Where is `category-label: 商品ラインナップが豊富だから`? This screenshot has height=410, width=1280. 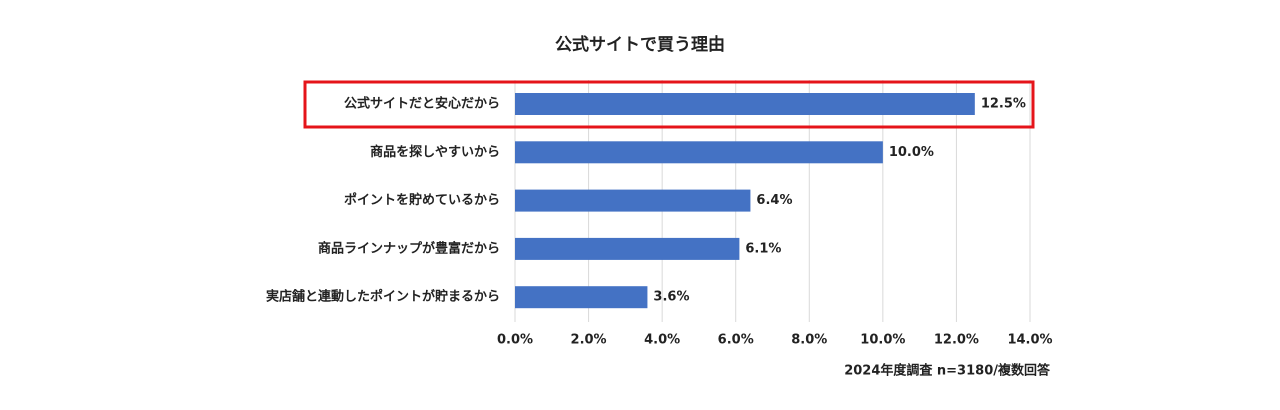
category-label: 商品ラインナップが豊富だから is located at coordinates (409, 248).